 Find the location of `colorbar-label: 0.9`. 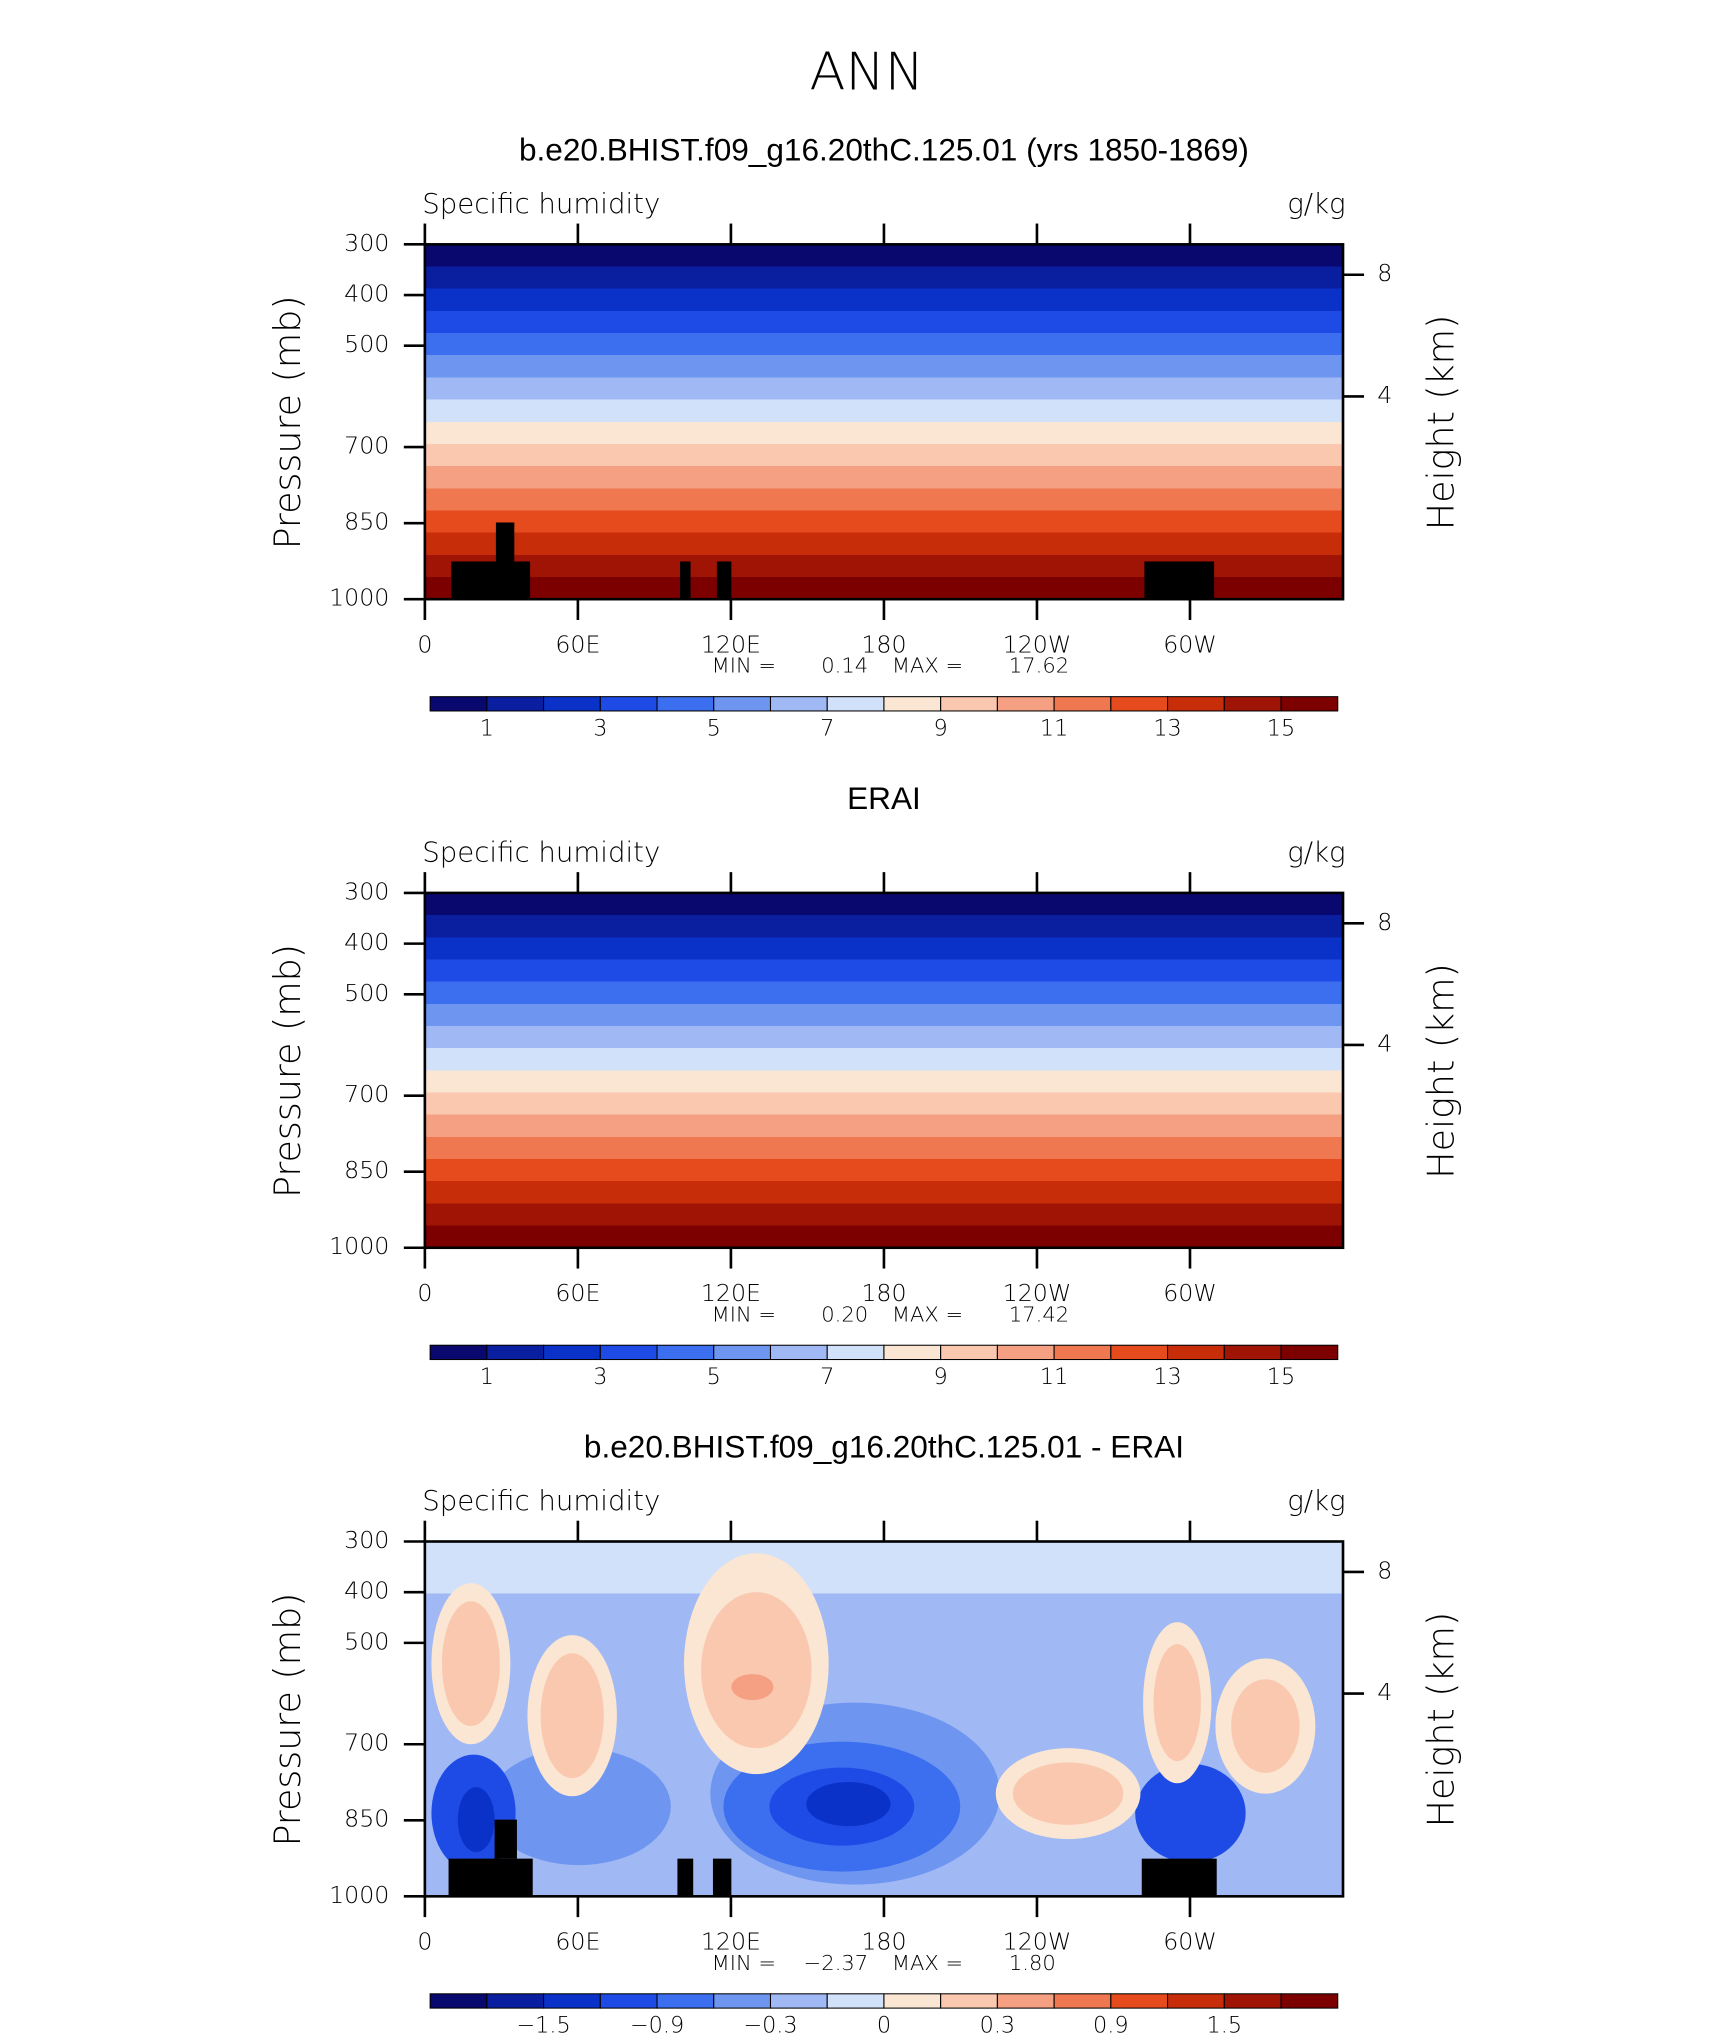

colorbar-label: 0.9 is located at coordinates (1111, 2025).